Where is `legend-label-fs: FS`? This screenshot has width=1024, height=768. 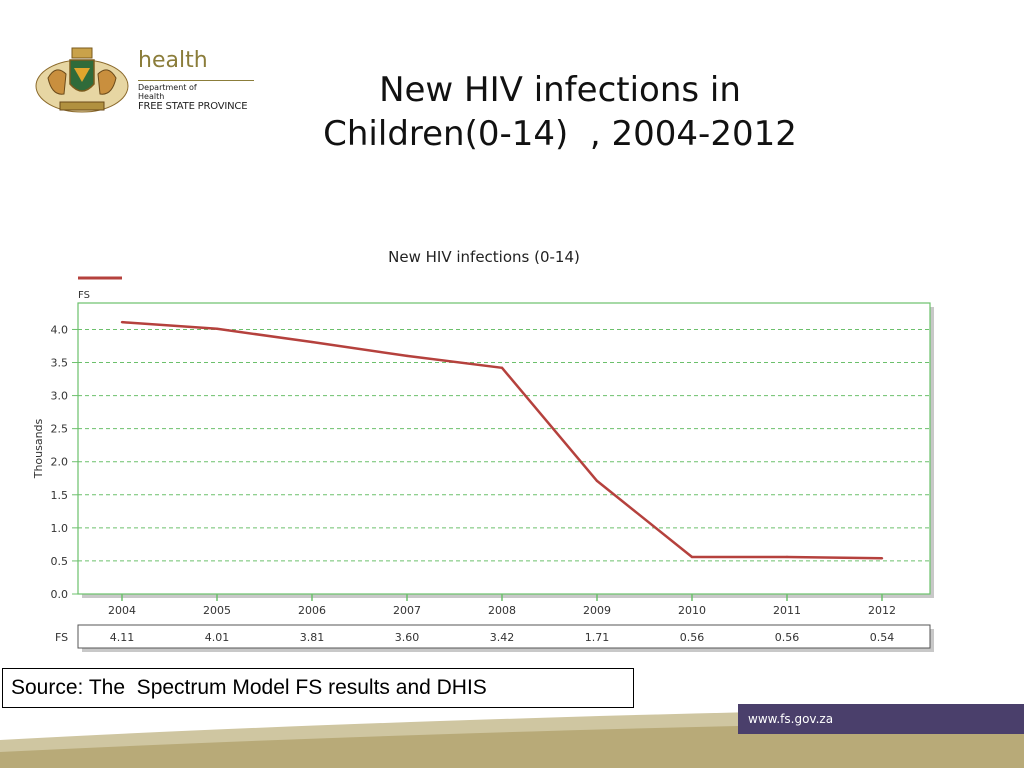 legend-label-fs: FS is located at coordinates (84, 295).